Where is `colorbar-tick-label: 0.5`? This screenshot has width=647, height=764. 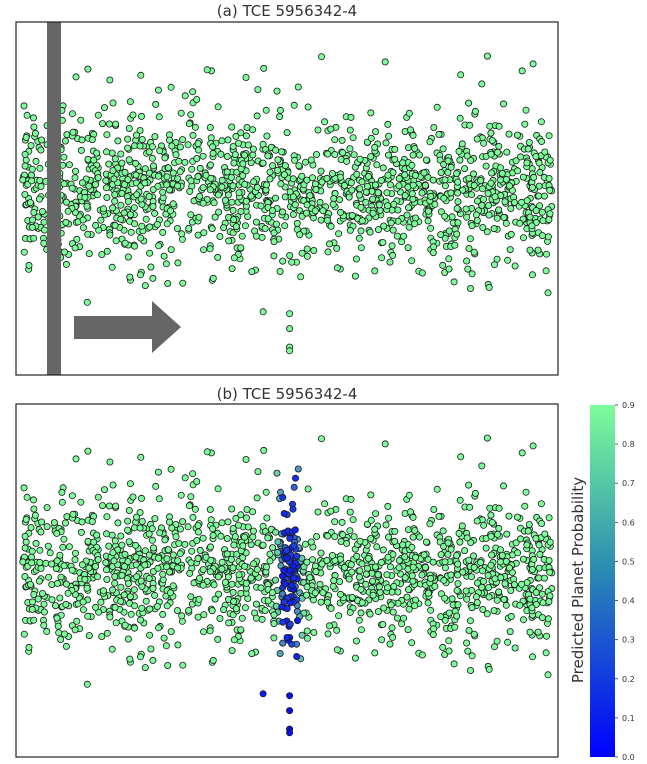
colorbar-tick-label: 0.5 is located at coordinates (628, 561).